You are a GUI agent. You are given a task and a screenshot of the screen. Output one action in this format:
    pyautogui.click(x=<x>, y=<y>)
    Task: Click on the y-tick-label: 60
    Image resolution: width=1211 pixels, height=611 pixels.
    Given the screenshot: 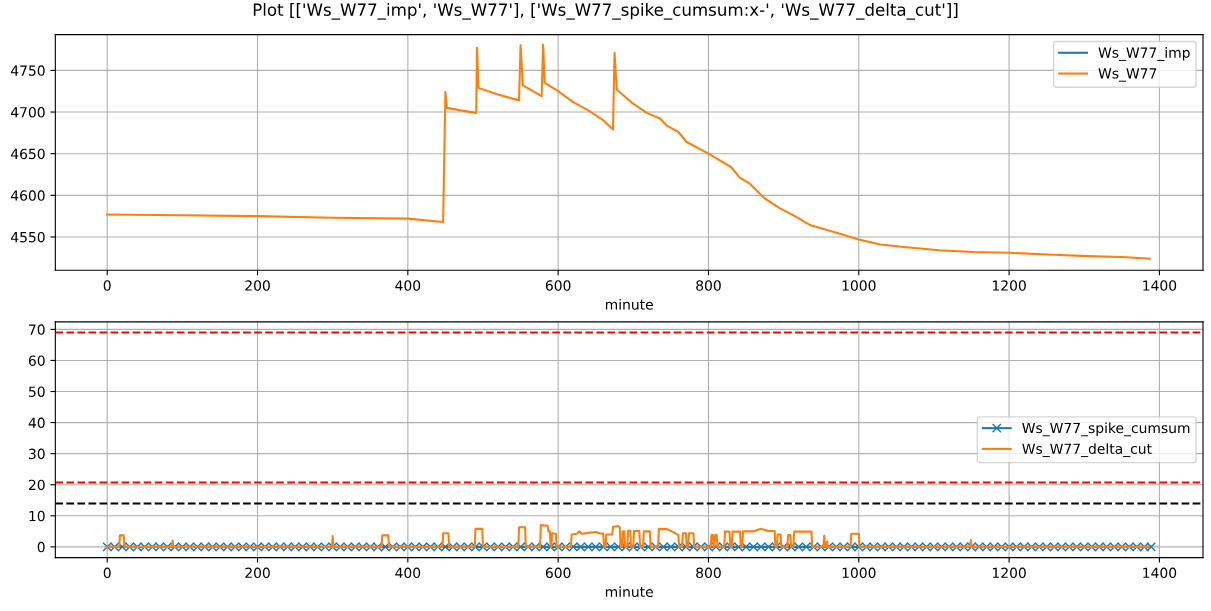 What is the action you would take?
    pyautogui.click(x=36, y=360)
    